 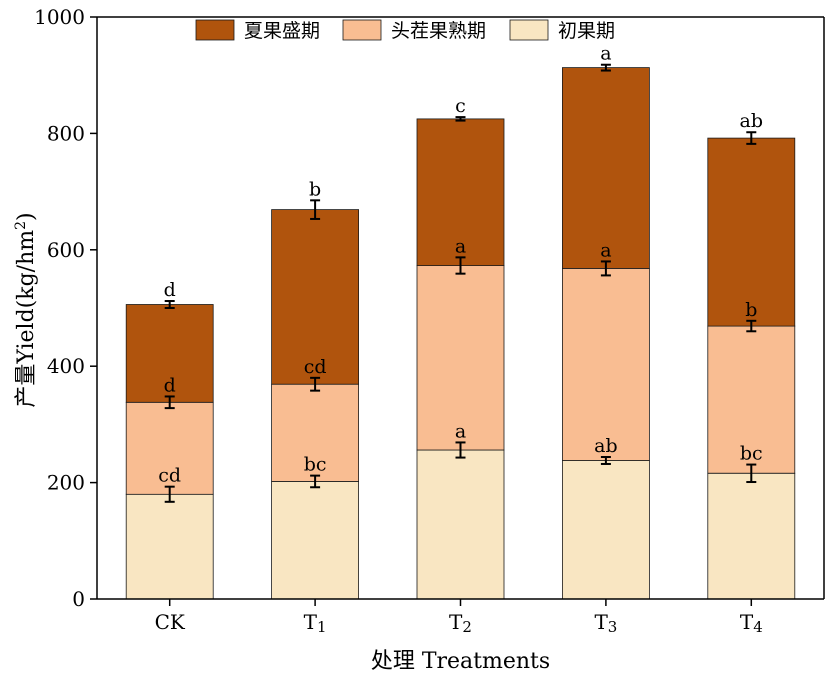 What do you see at coordinates (460, 661) in the screenshot?
I see `x-axis-title: 处理 Treatments` at bounding box center [460, 661].